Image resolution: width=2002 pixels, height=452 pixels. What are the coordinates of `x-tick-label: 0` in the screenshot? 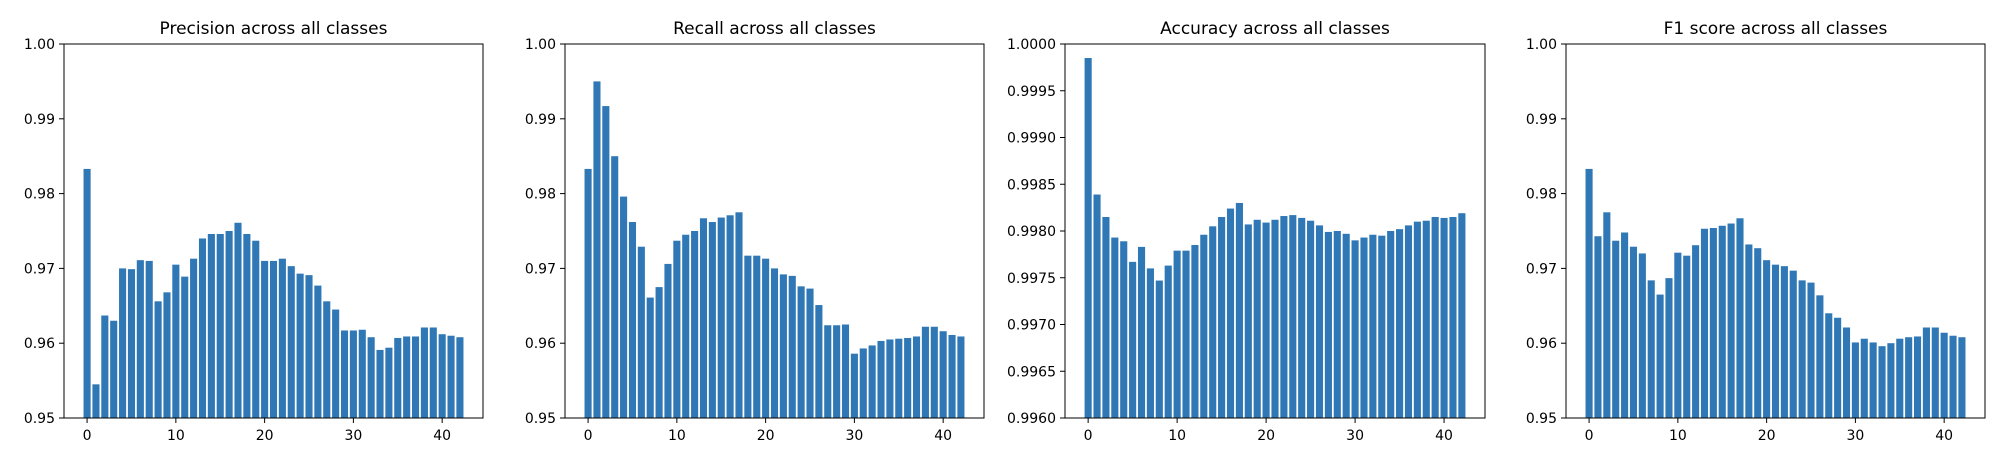 It's located at (1088, 436).